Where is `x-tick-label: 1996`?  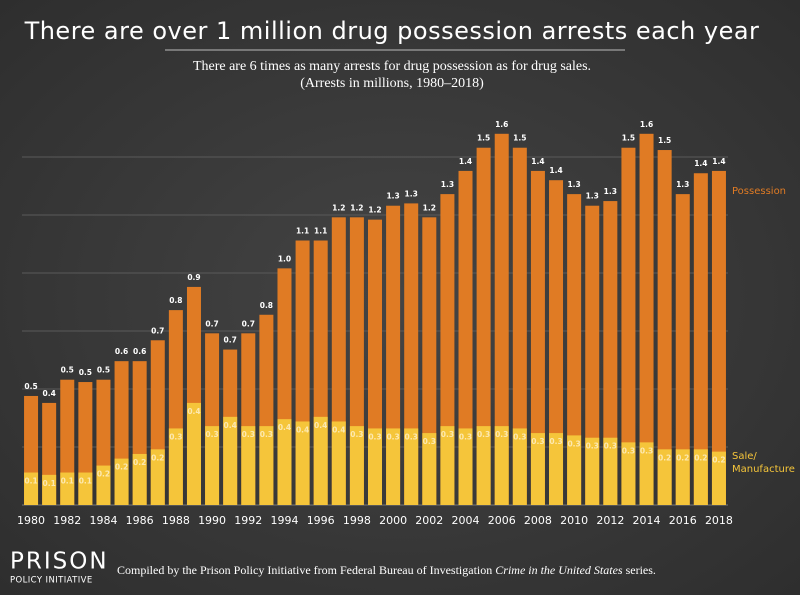 x-tick-label: 1996 is located at coordinates (321, 520).